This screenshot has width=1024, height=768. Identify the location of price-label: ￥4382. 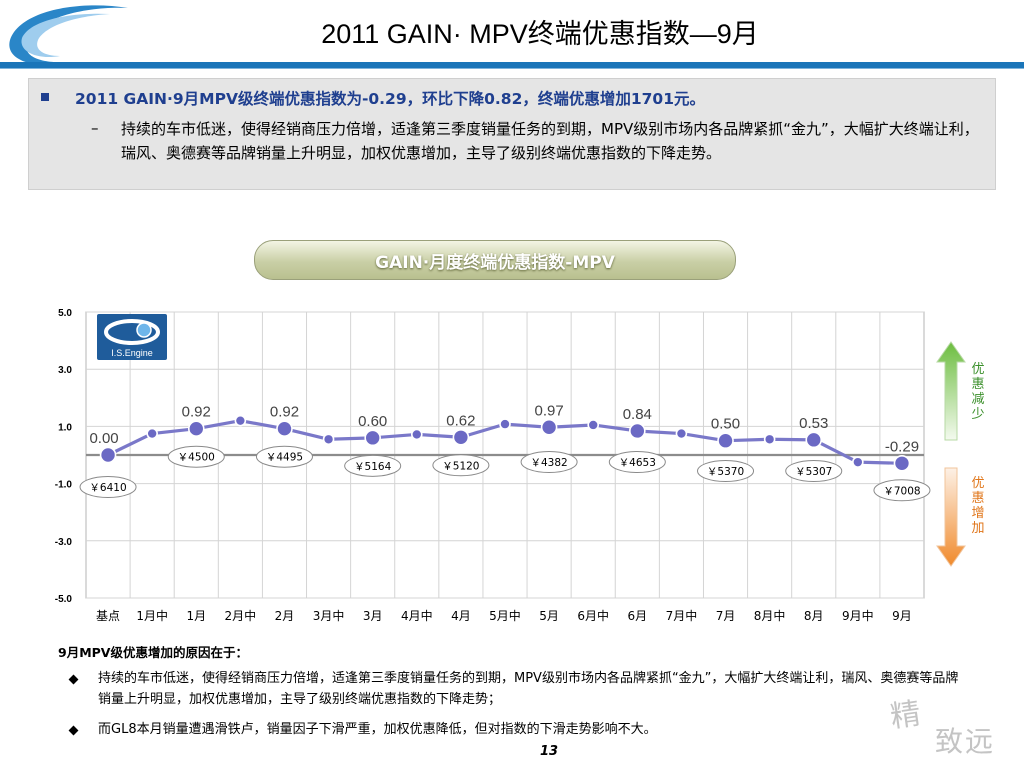
(548, 463).